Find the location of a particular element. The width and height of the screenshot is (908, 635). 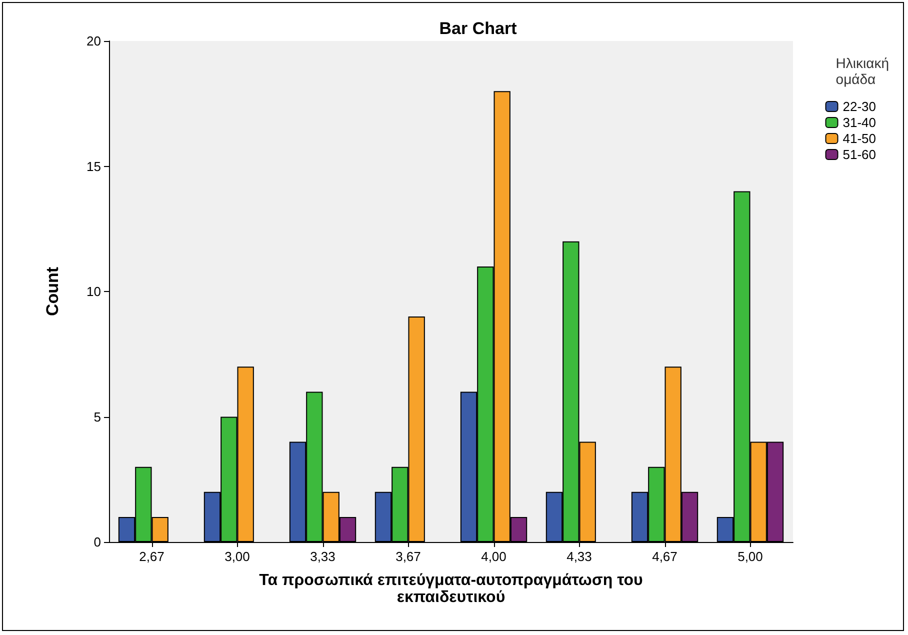

y-tick-label: 5 is located at coordinates (97, 416).